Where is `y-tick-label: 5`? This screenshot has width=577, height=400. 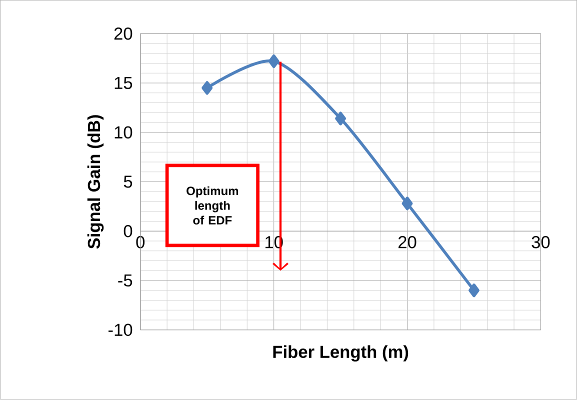 y-tick-label: 5 is located at coordinates (128, 182).